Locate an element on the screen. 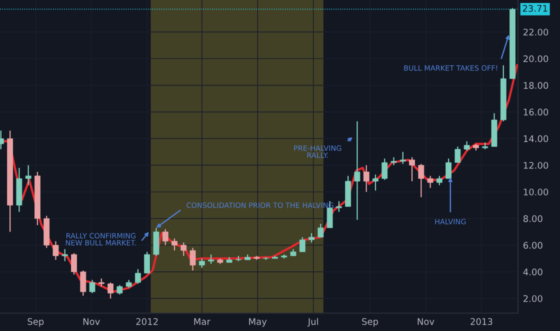 Image resolution: width=560 pixels, height=331 pixels. y-tick-label: 10.00 is located at coordinates (536, 192).